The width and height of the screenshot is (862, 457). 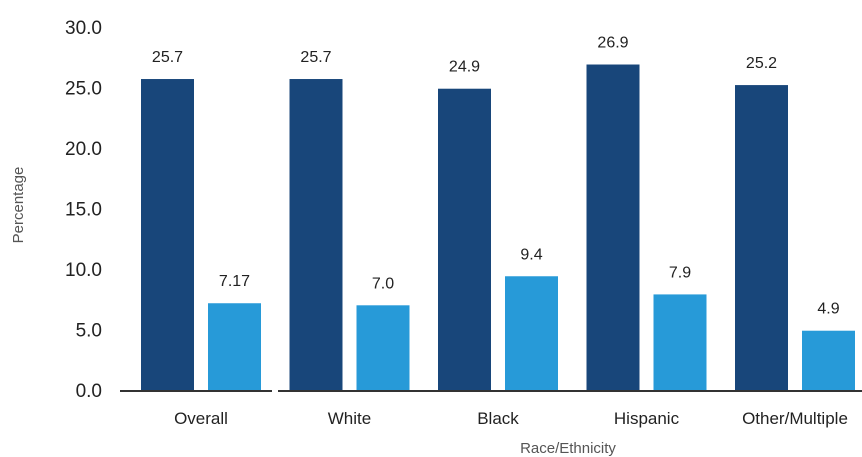 I want to click on y-tick-label: 20.0, so click(x=83, y=149).